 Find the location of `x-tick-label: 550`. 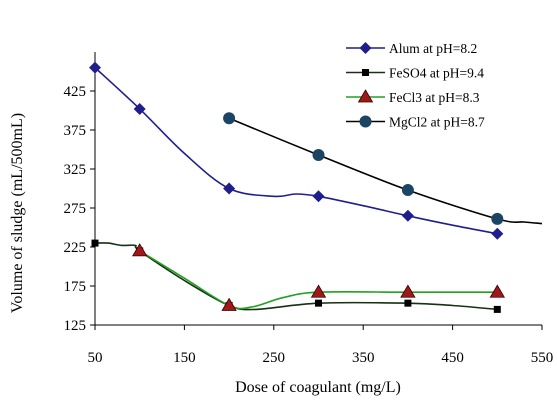

x-tick-label: 550 is located at coordinates (542, 358).